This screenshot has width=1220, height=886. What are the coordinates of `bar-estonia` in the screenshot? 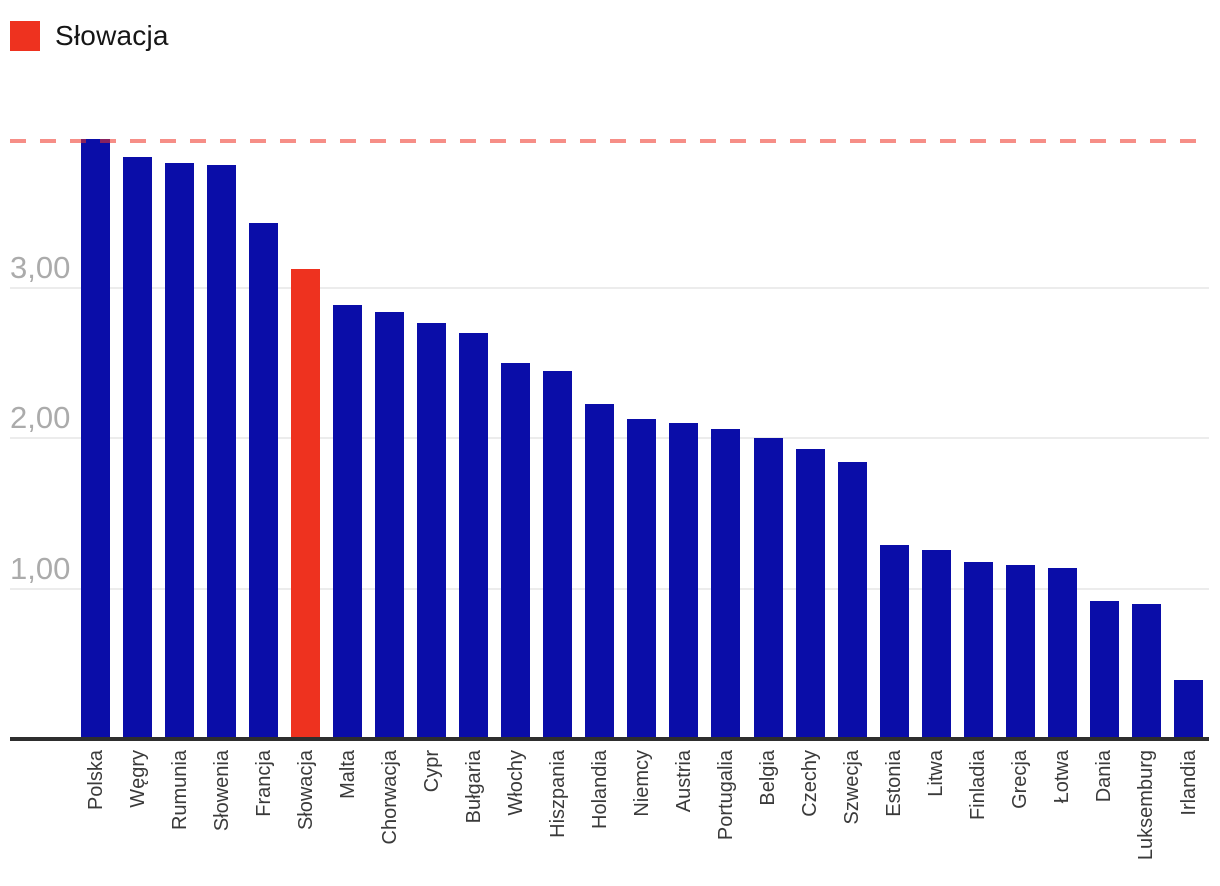 It's located at (894, 642).